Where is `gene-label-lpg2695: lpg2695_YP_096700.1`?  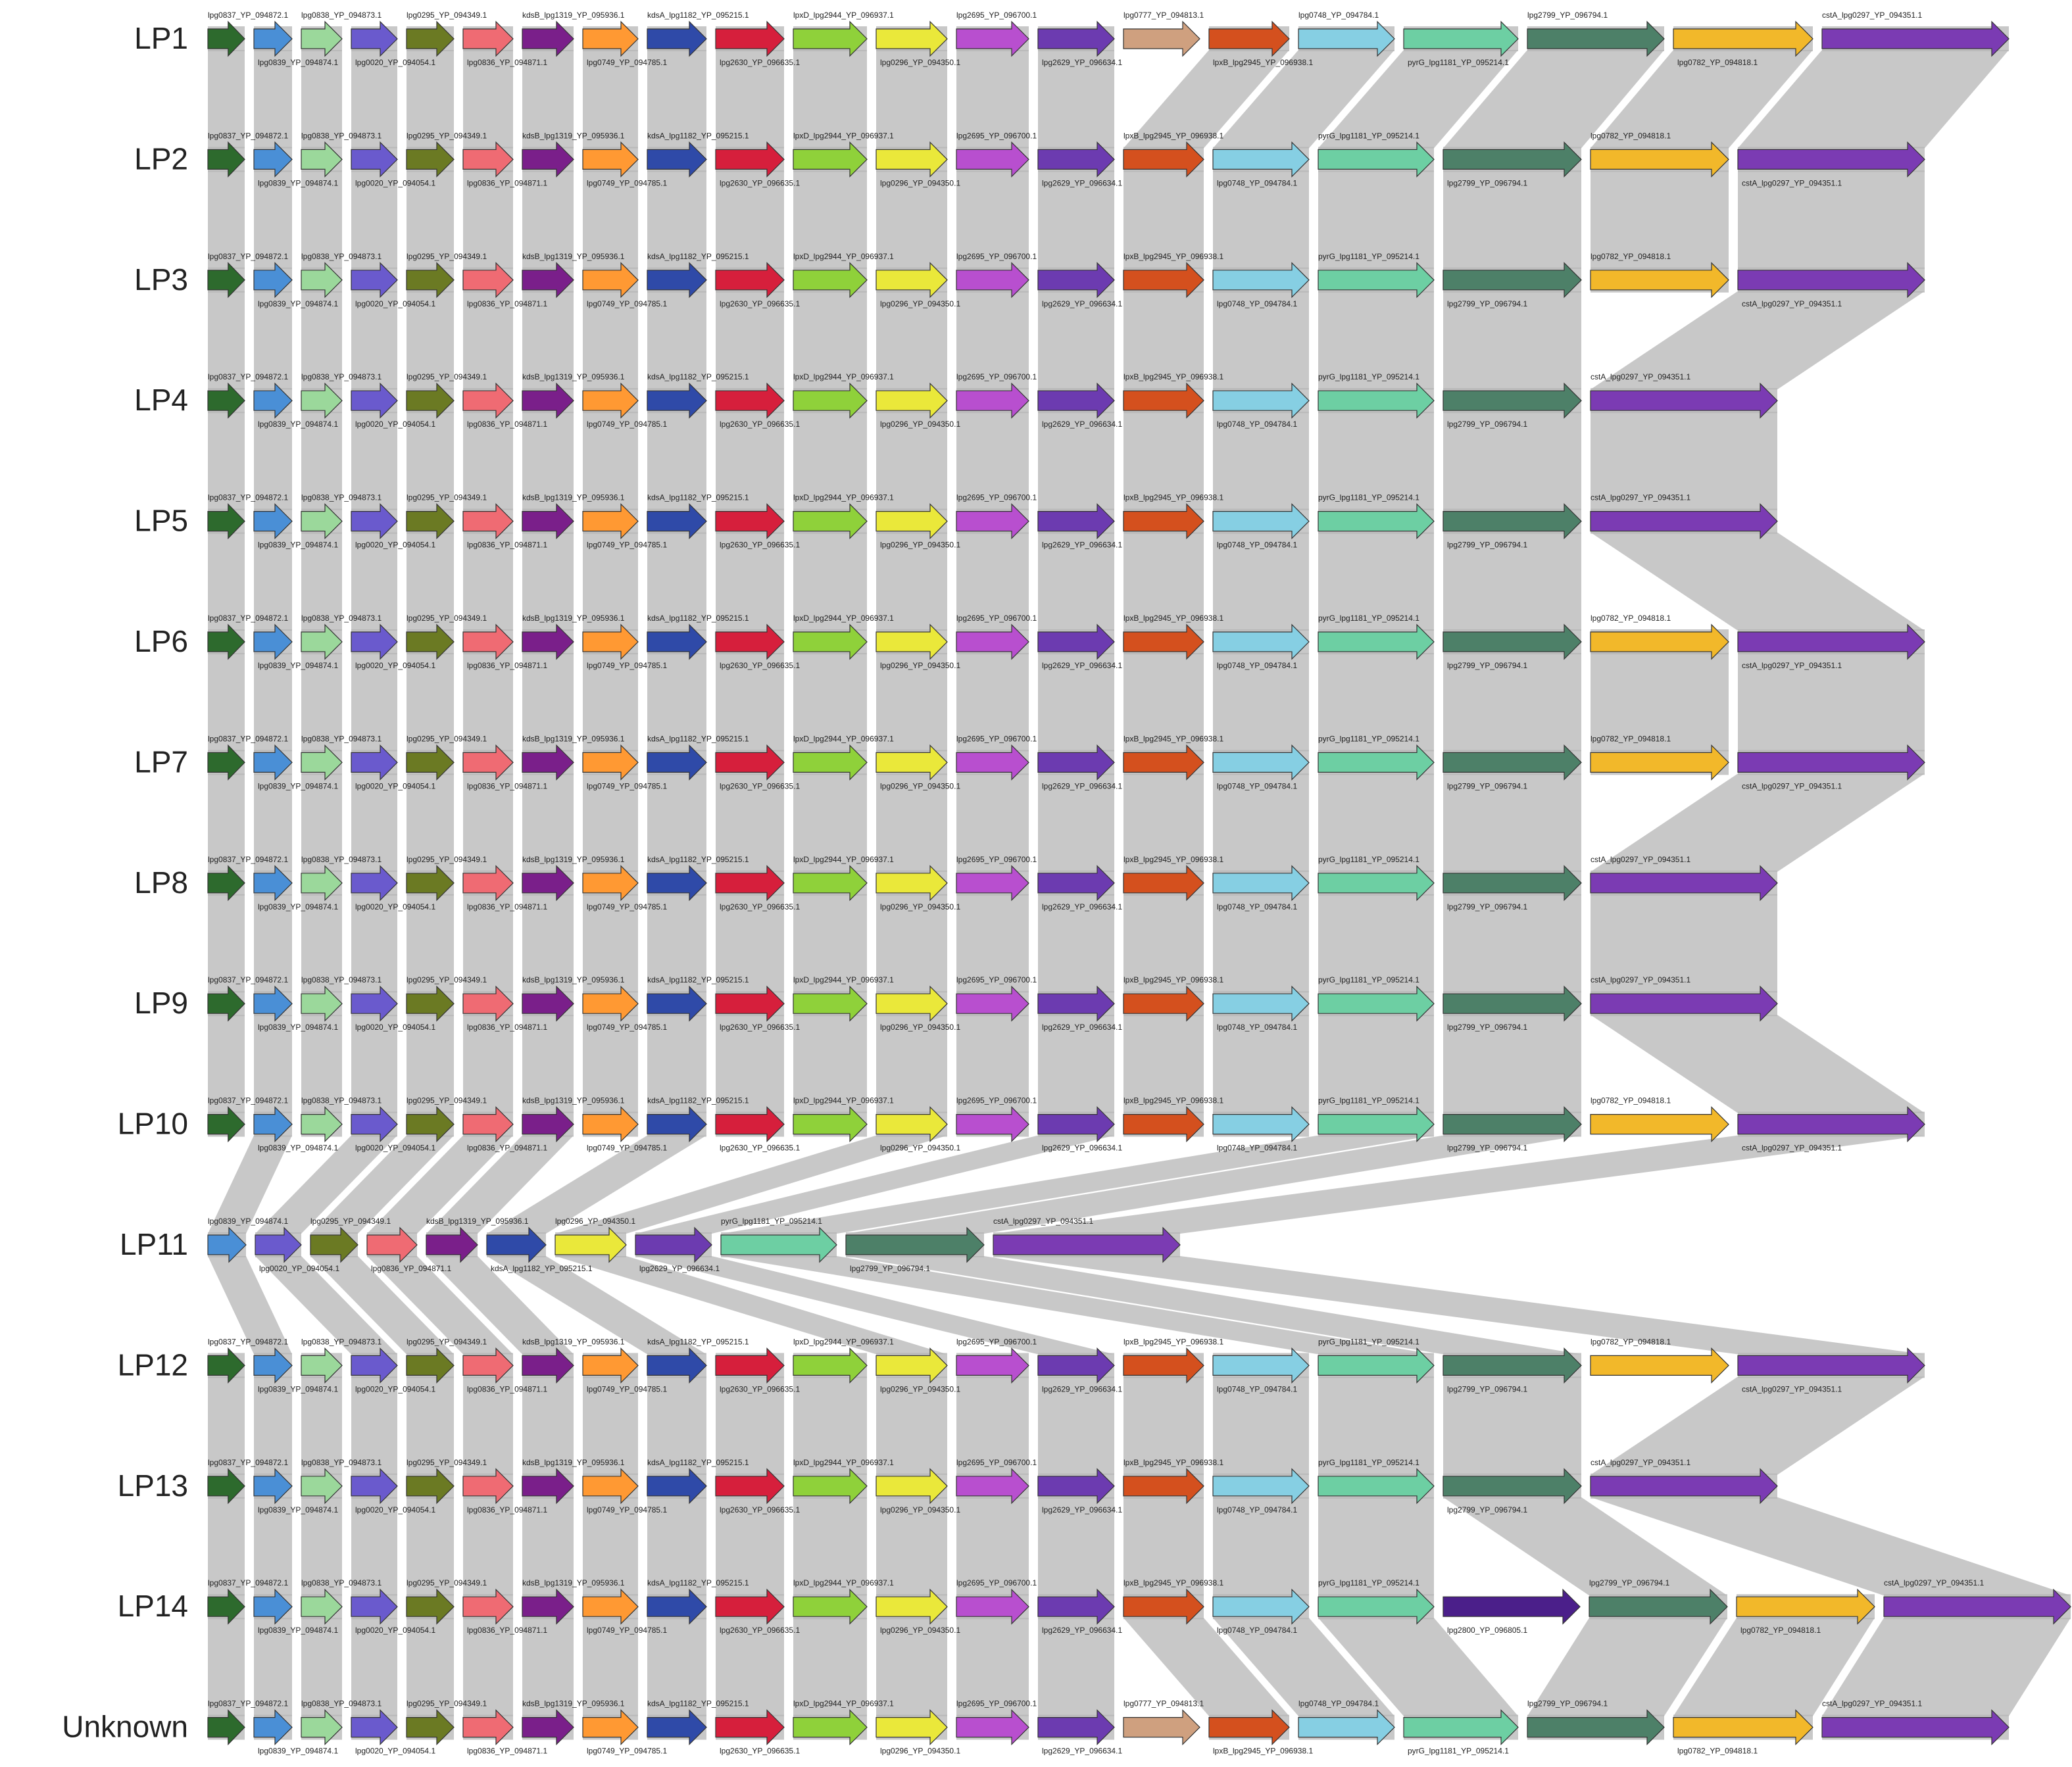 gene-label-lpg2695: lpg2695_YP_096700.1 is located at coordinates (996, 1100).